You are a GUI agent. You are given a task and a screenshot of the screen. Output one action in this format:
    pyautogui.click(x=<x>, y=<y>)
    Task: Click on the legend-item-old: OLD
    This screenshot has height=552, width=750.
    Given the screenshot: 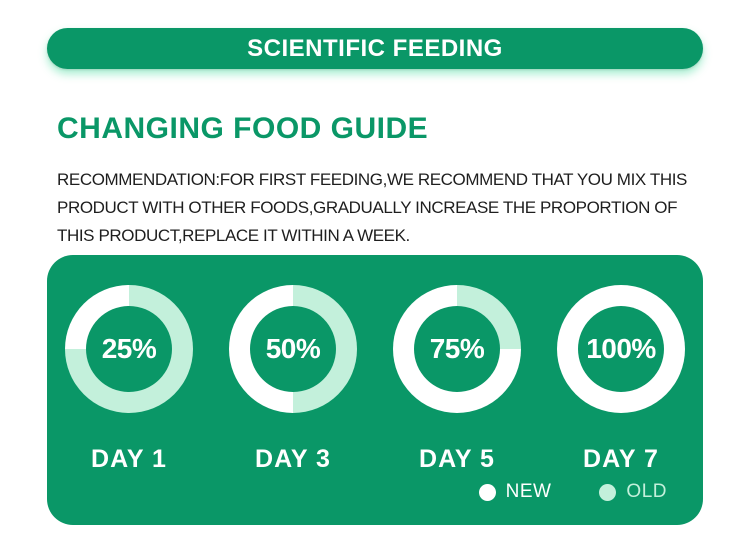 What is the action you would take?
    pyautogui.click(x=633, y=492)
    